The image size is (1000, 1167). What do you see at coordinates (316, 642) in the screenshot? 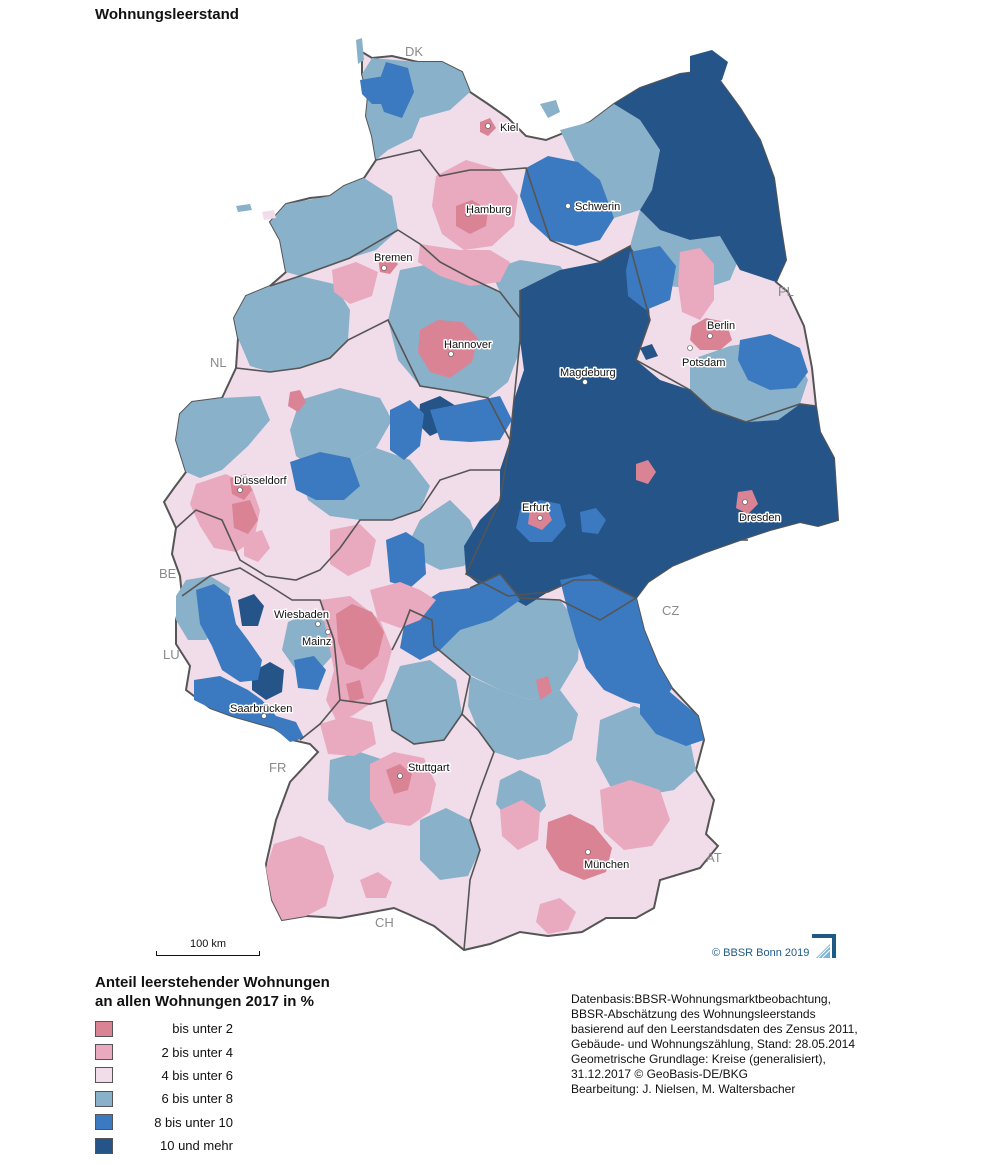
I see `city-label-mainz: Mainz` at bounding box center [316, 642].